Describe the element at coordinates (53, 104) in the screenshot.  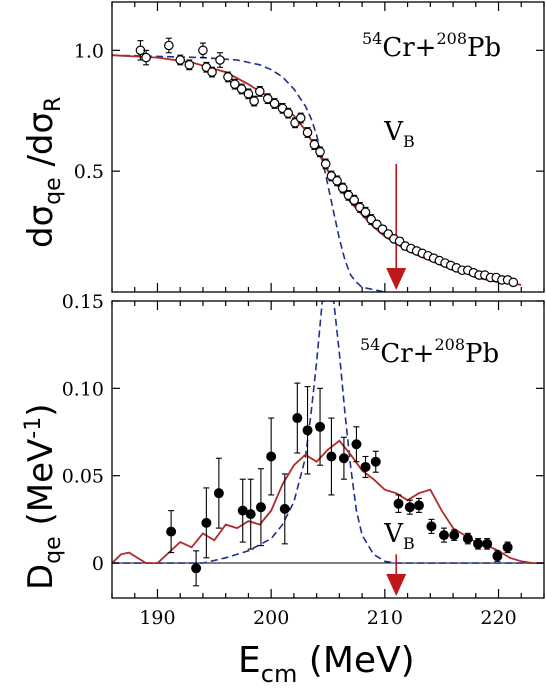
I see `top-ylabel-sub2: R` at that location.